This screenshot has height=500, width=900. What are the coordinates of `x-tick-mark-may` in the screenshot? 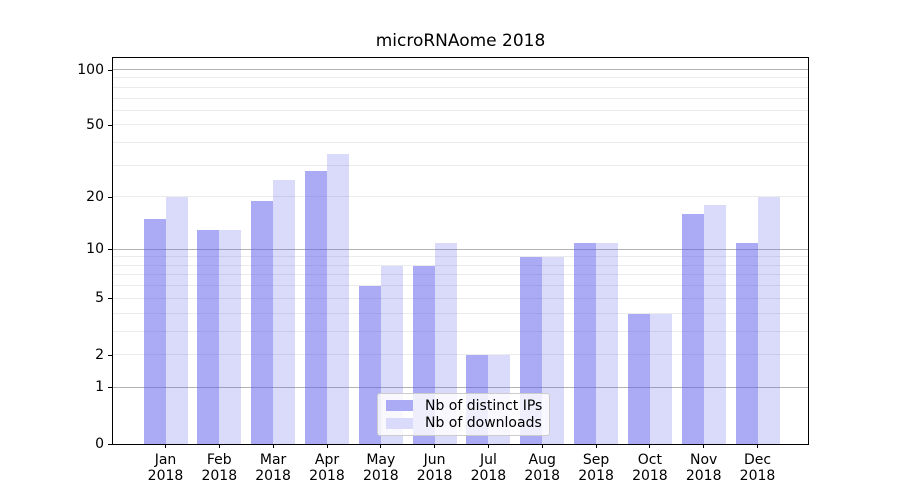 It's located at (381, 446).